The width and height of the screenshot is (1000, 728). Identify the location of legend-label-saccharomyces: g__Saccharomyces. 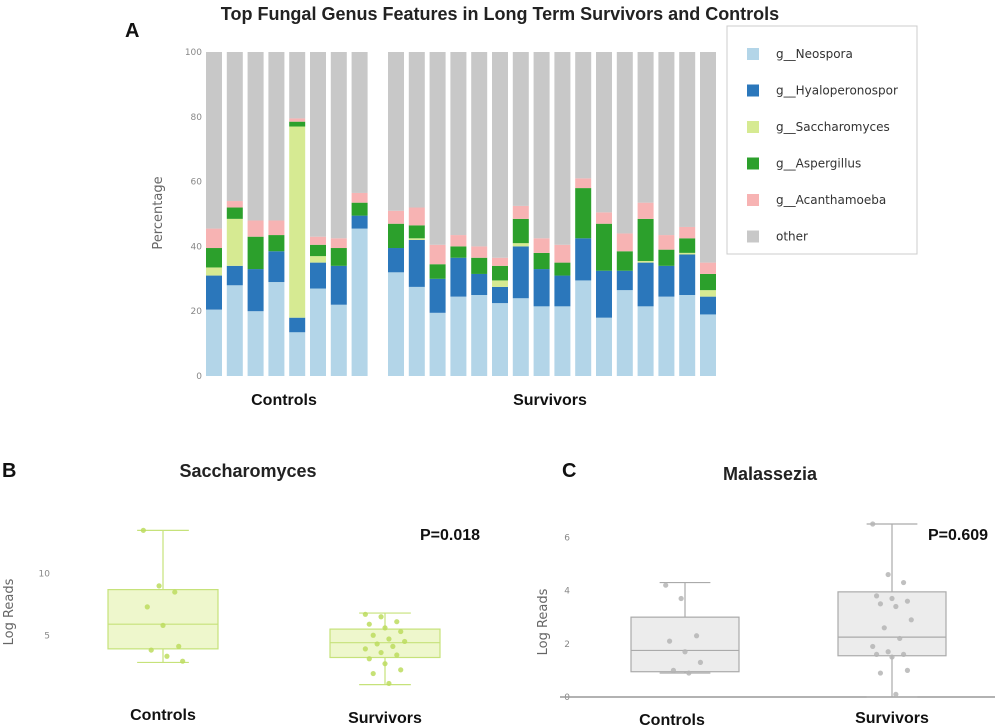
(833, 127).